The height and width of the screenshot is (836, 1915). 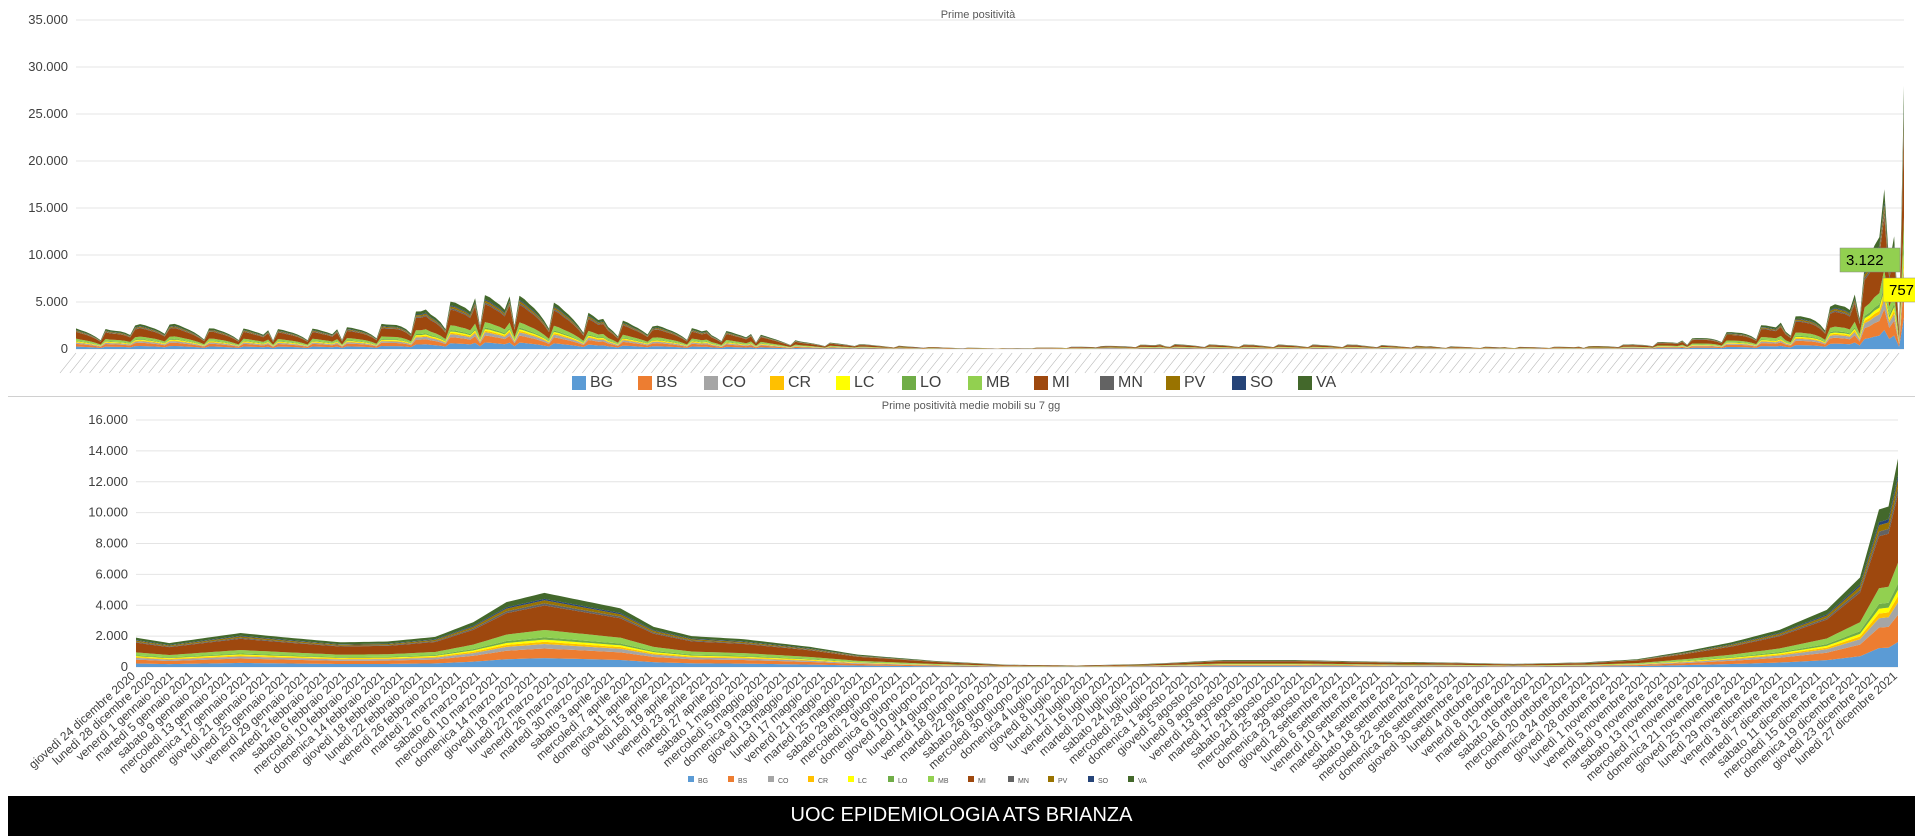 I want to click on legend-swatch-bg, so click(x=579, y=383).